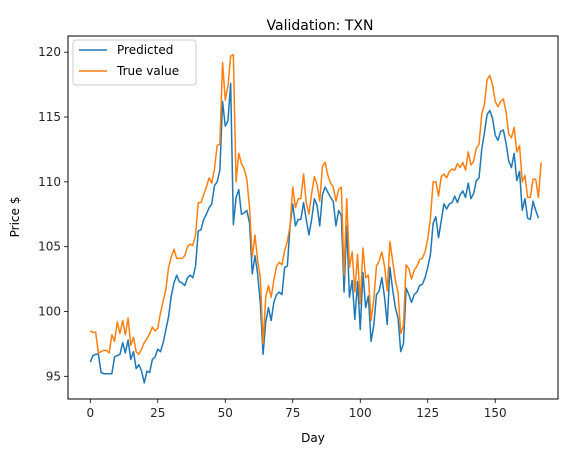 The height and width of the screenshot is (455, 571). Describe the element at coordinates (320, 26) in the screenshot. I see `chart-title: Validation: TXN` at that location.